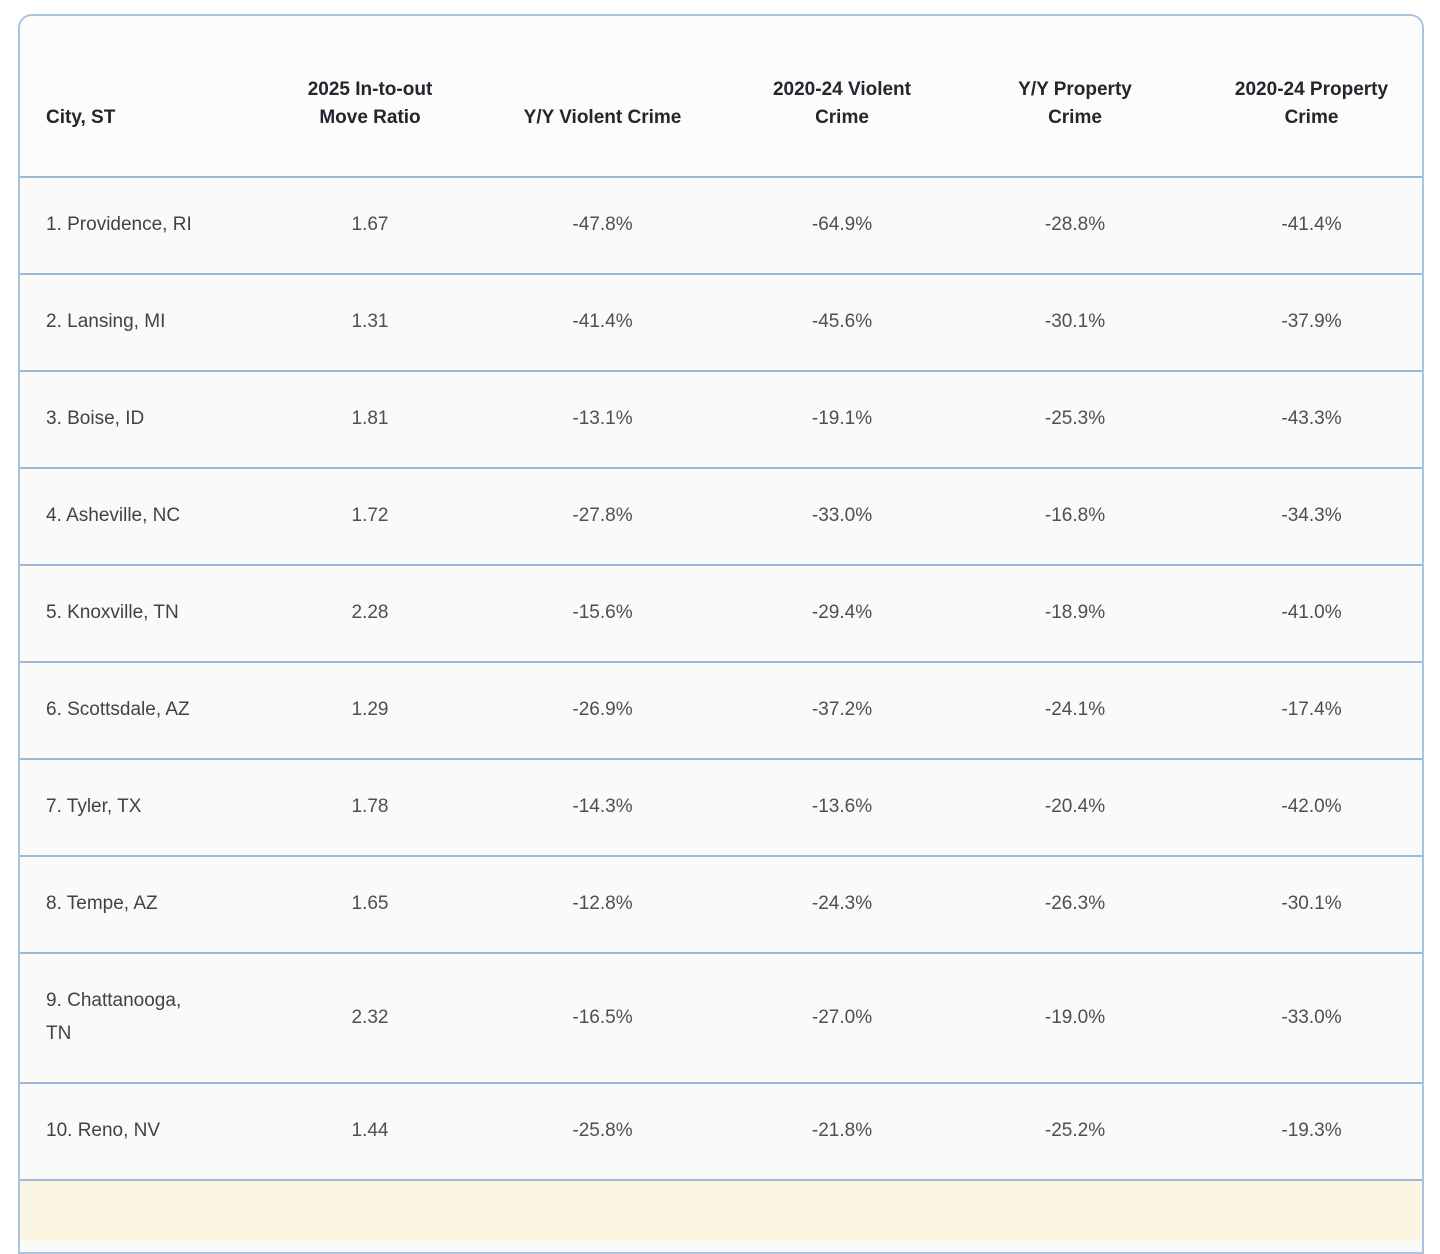 The image size is (1440, 1254). What do you see at coordinates (95, 418) in the screenshot?
I see `cell-city: 3. Boise, ID` at bounding box center [95, 418].